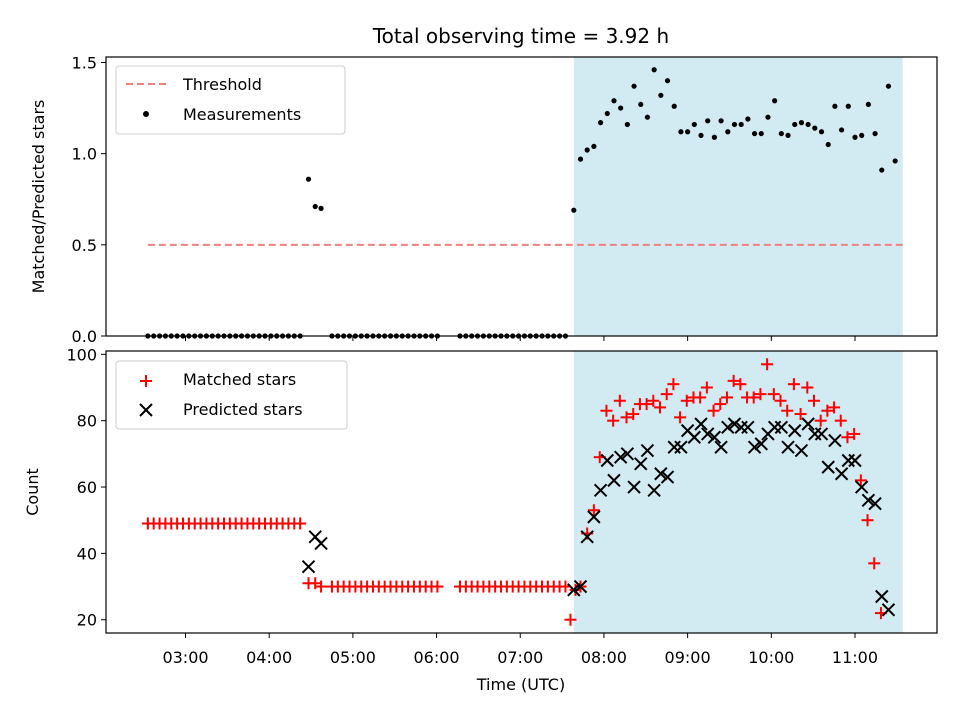  What do you see at coordinates (353, 657) in the screenshot?
I see `x-tick-label: 05:00` at bounding box center [353, 657].